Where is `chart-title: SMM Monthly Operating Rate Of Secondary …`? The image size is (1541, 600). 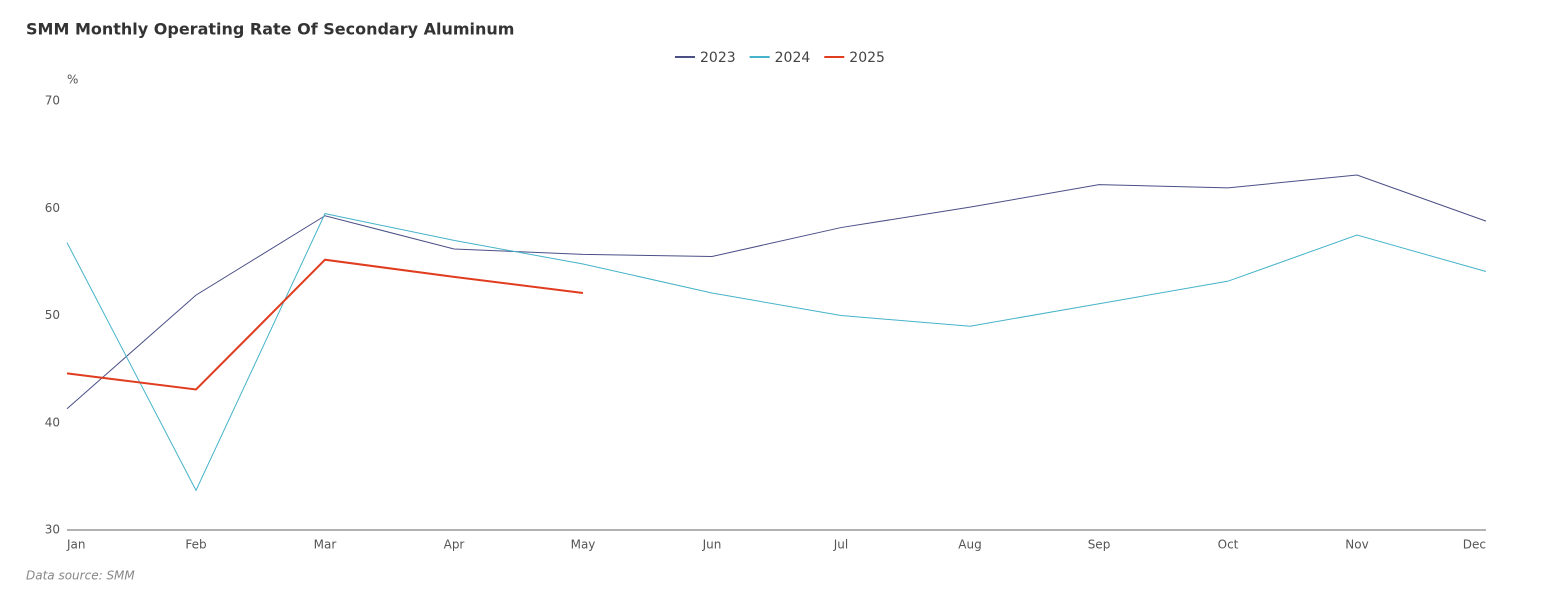
chart-title: SMM Monthly Operating Rate Of Secondary … is located at coordinates (270, 29).